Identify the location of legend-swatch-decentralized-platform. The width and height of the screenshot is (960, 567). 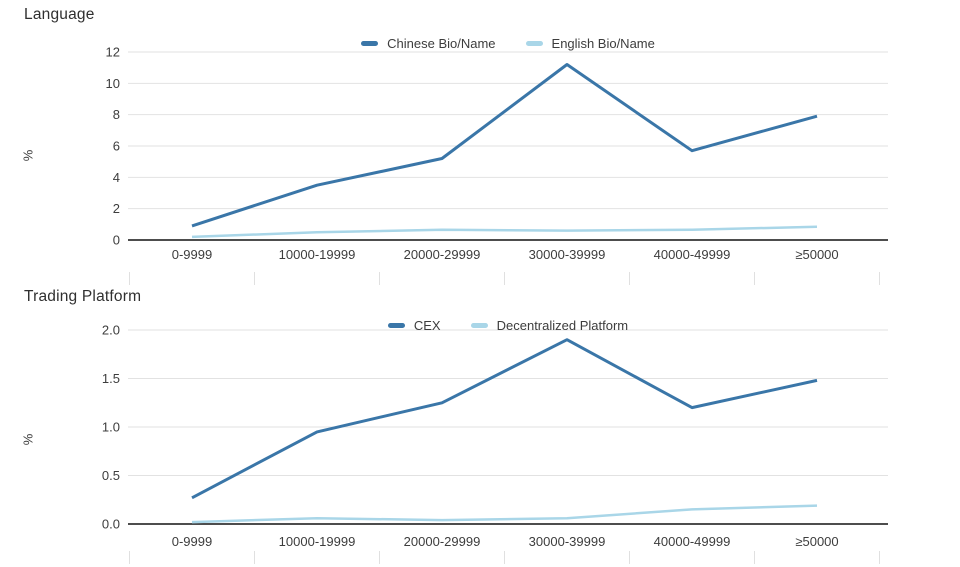
(479, 325).